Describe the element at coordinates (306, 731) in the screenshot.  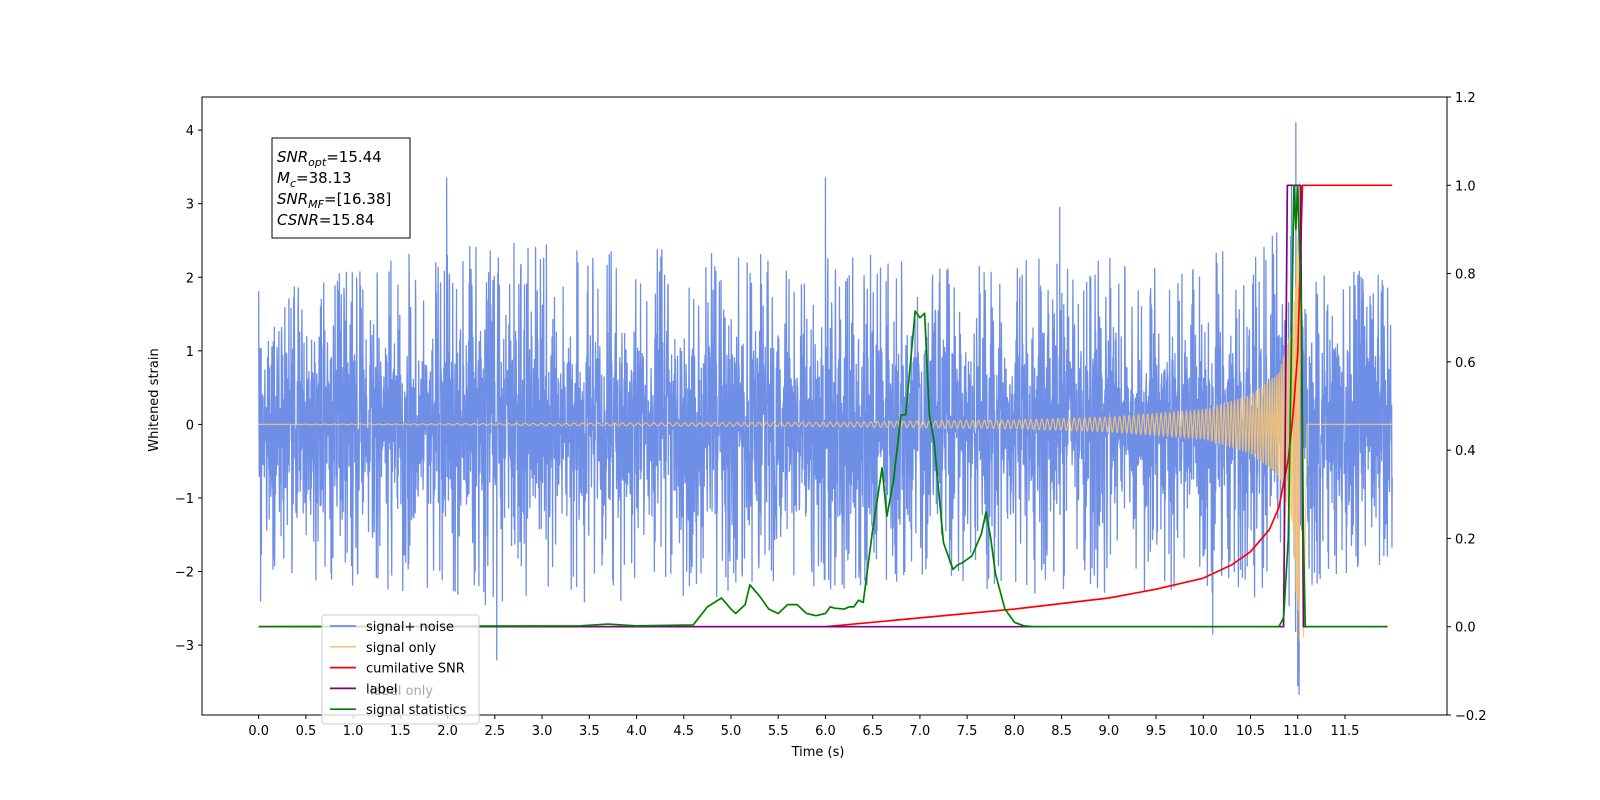
I see `x-tick-label: 0.5` at that location.